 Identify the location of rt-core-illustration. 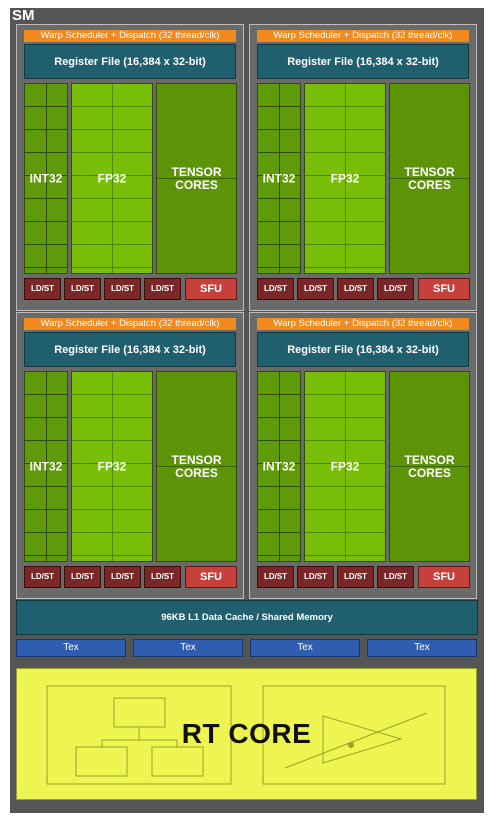
(246, 735).